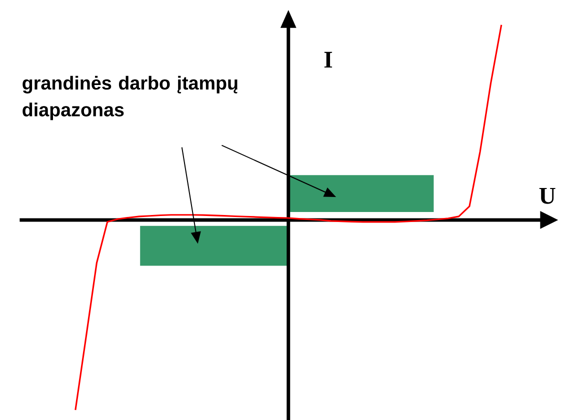 This screenshot has width=581, height=420. What do you see at coordinates (328, 60) in the screenshot?
I see `y-axis-title: I` at bounding box center [328, 60].